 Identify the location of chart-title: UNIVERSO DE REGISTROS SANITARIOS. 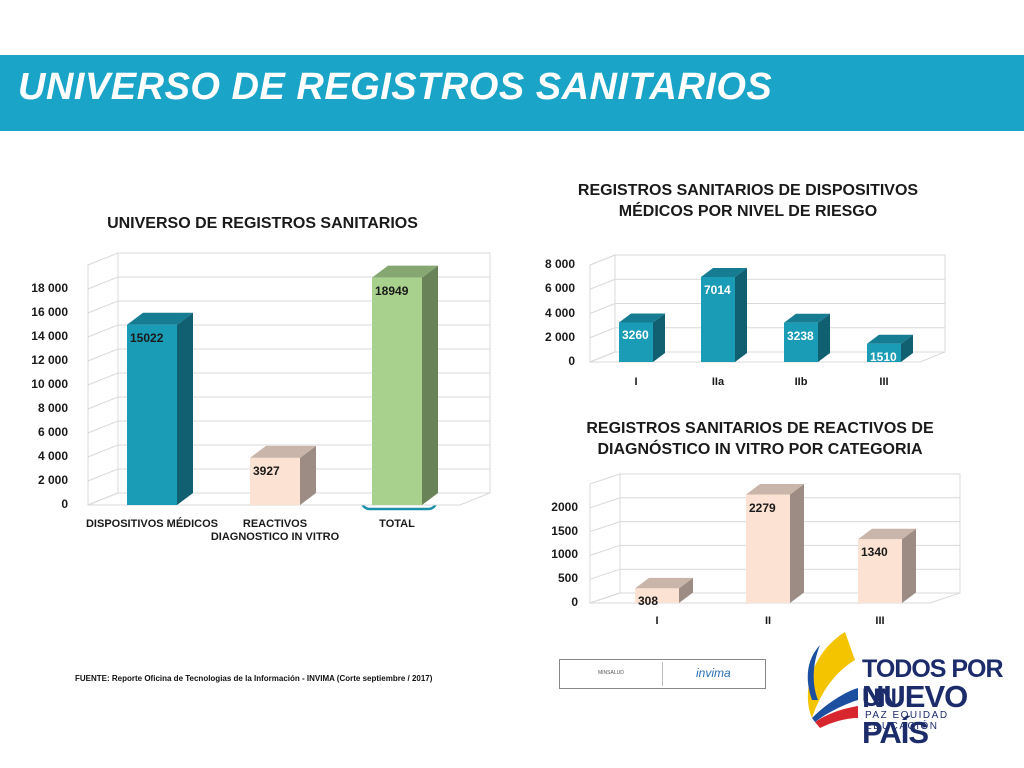
(262, 223).